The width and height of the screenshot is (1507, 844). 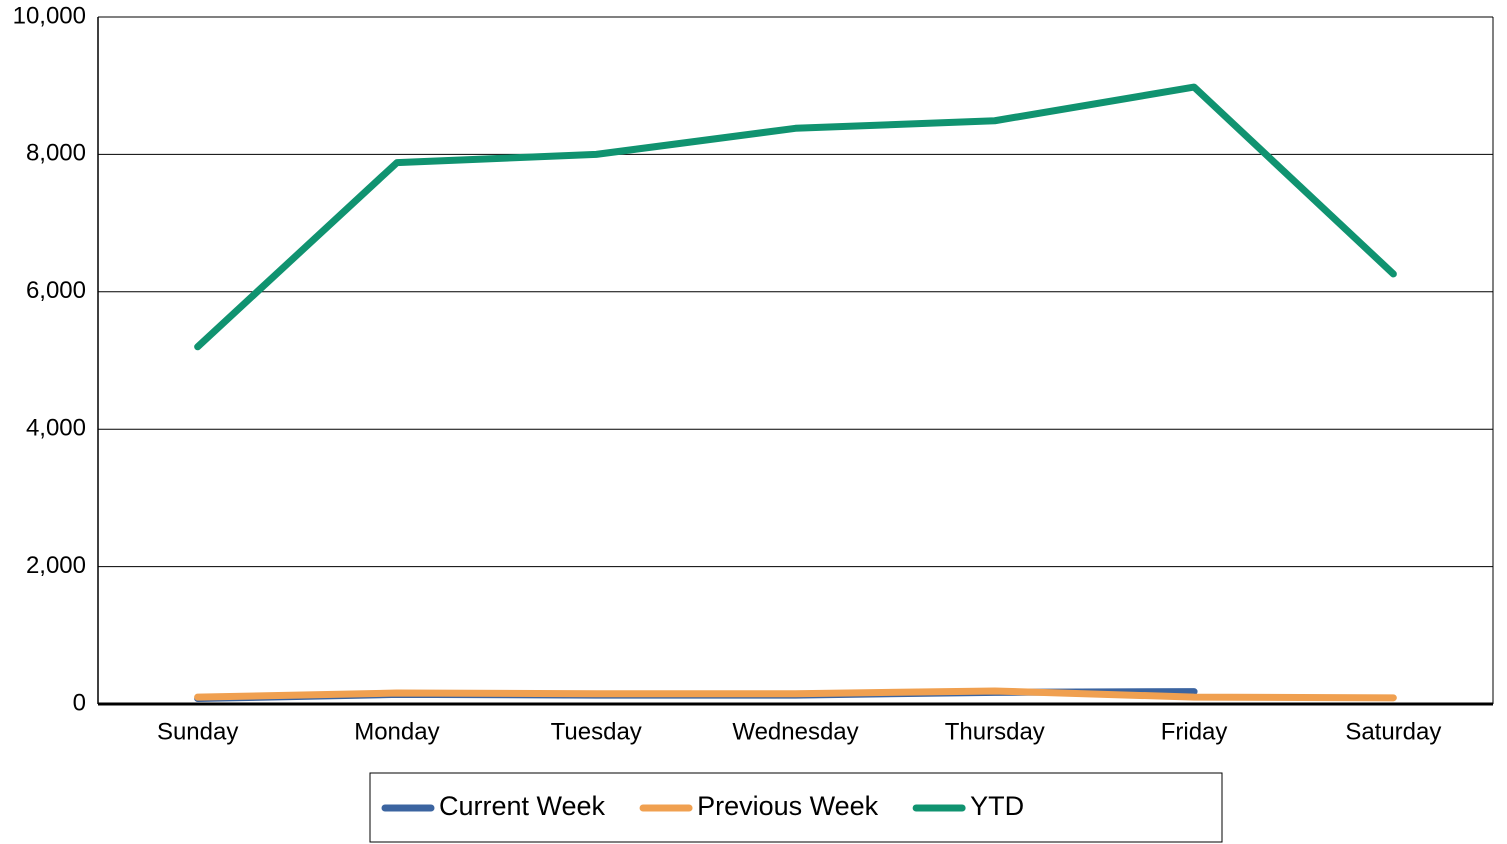 I want to click on x-tick-label: Friday, so click(x=1194, y=731).